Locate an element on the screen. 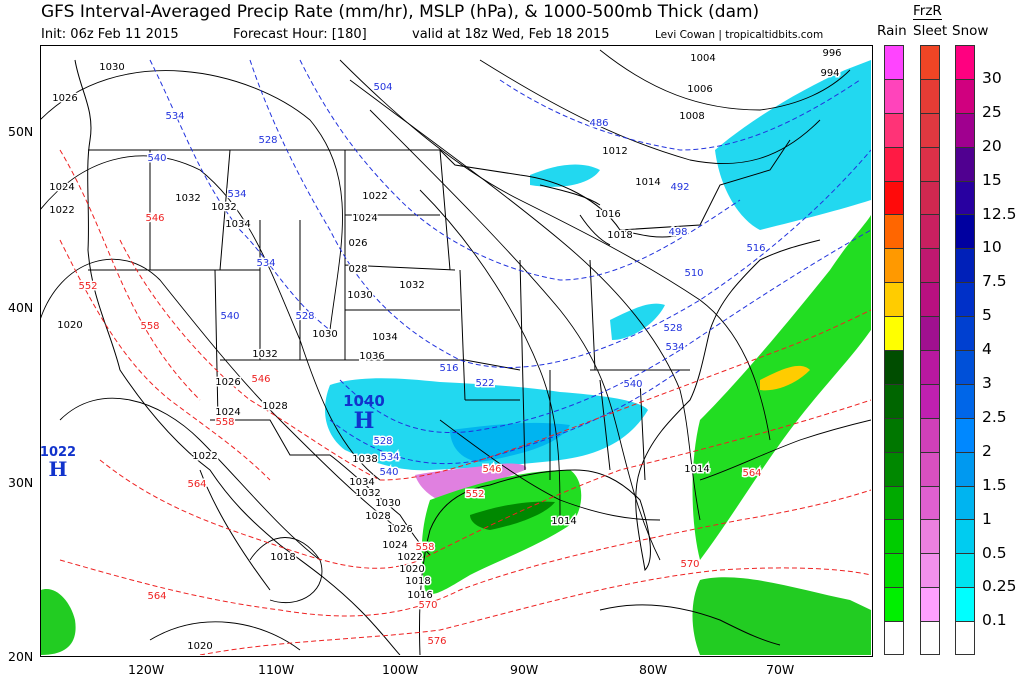 The width and height of the screenshot is (1024, 683). lon-label-70w: 70W is located at coordinates (780, 669).